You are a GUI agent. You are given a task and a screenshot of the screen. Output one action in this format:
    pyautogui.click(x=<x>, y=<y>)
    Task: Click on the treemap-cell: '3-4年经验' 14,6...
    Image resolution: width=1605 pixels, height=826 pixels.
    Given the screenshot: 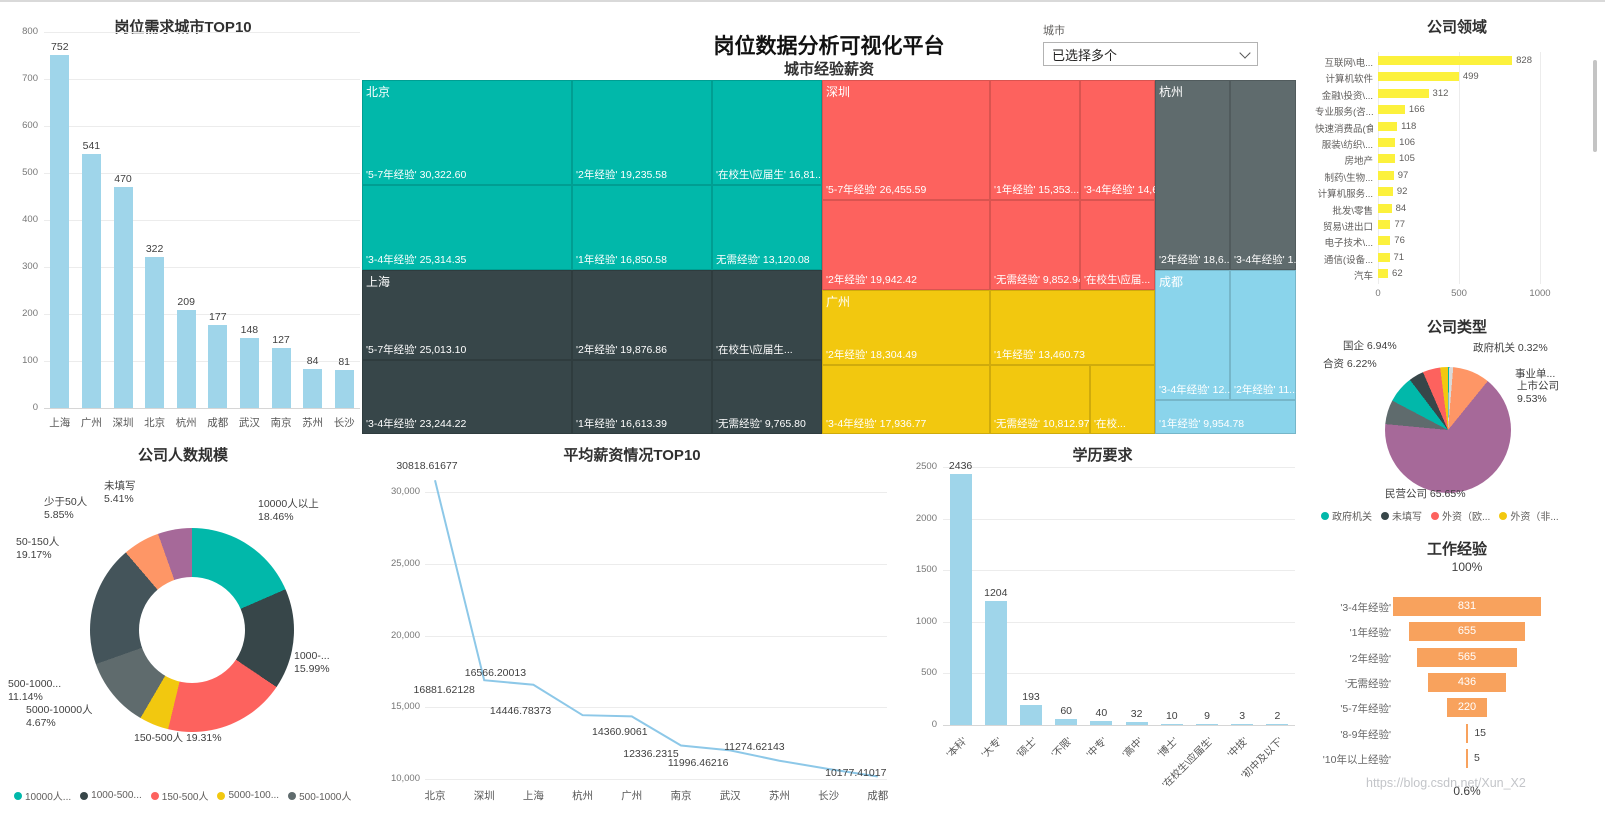 What is the action you would take?
    pyautogui.click(x=1117, y=140)
    